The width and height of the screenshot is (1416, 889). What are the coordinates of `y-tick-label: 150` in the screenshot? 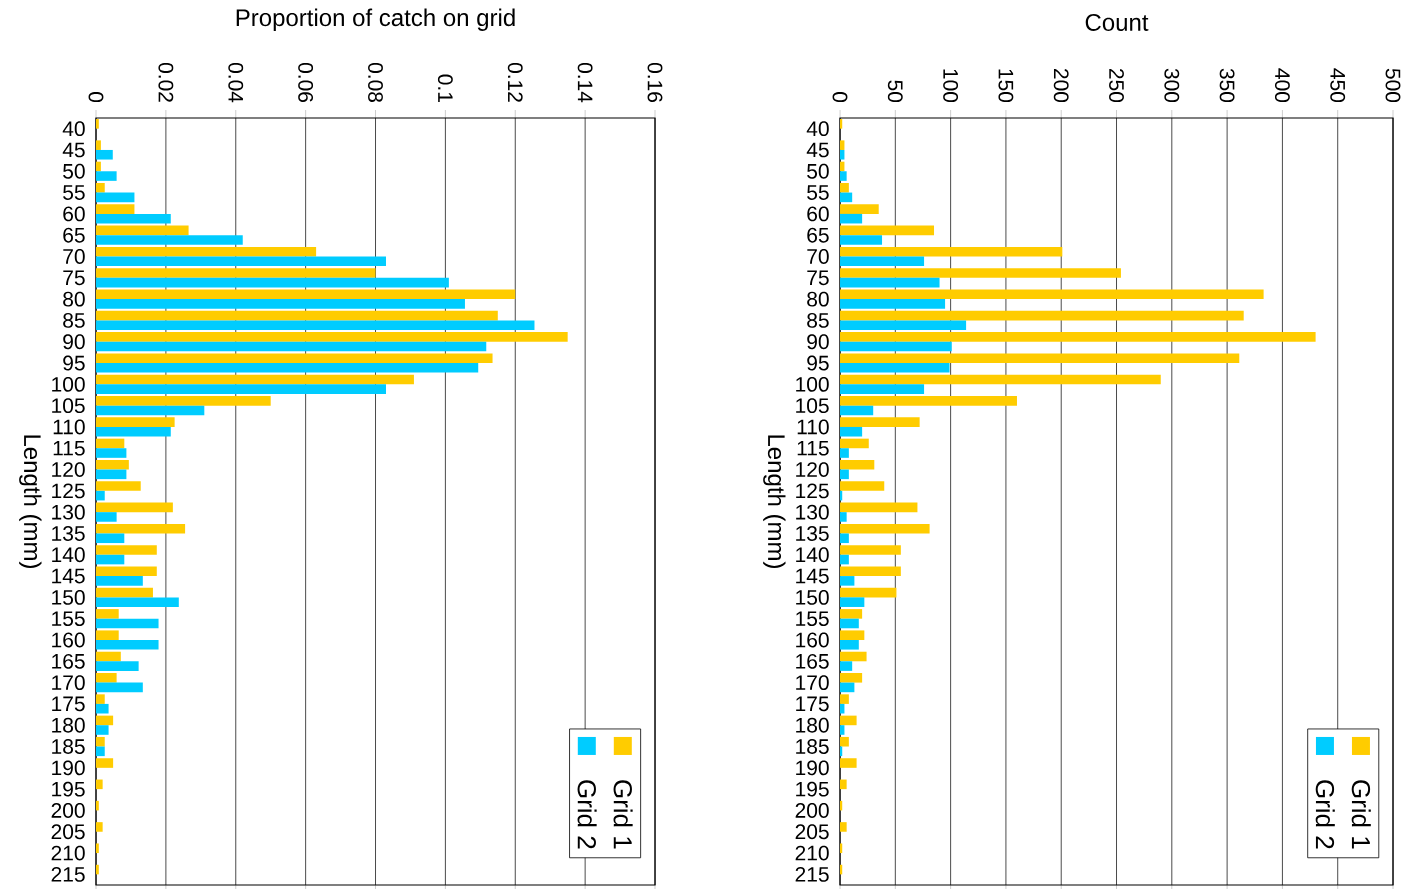 It's located at (68, 597).